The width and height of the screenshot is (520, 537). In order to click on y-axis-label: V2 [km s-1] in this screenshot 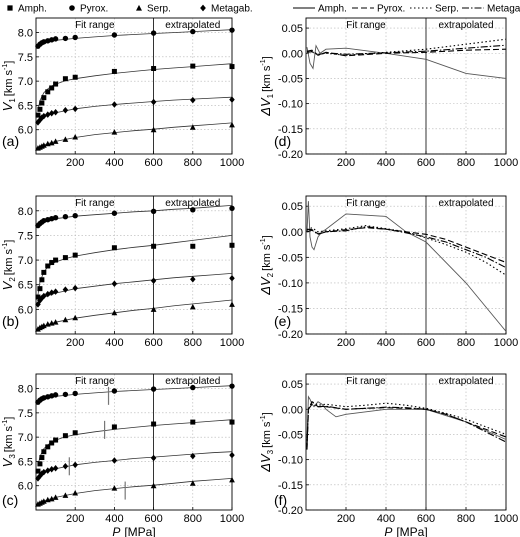, I will do `click(8, 265)`.